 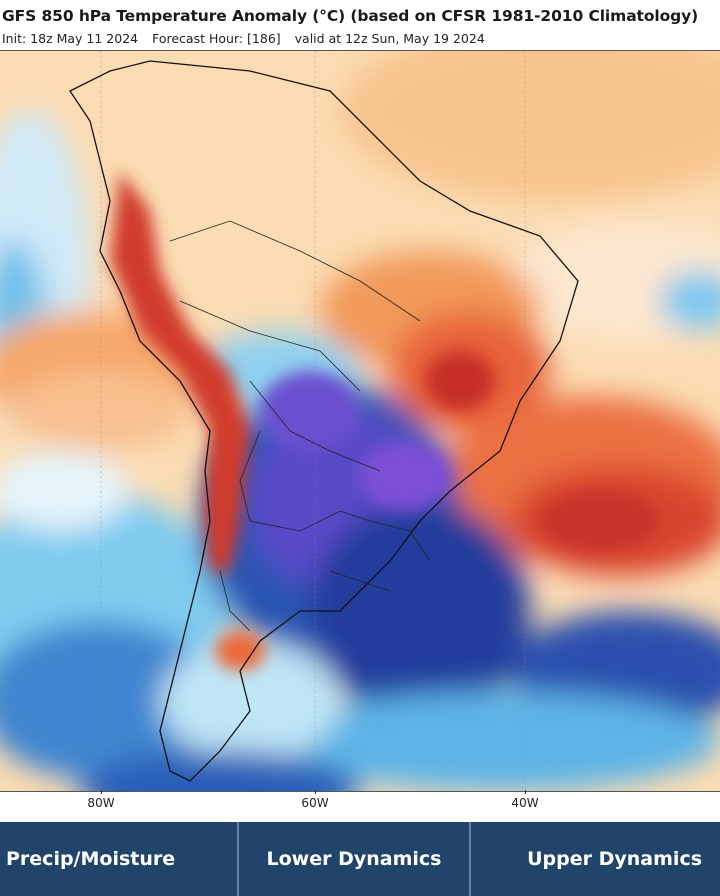 I want to click on init-time: Init: 18z May 11 2024, so click(x=70, y=38).